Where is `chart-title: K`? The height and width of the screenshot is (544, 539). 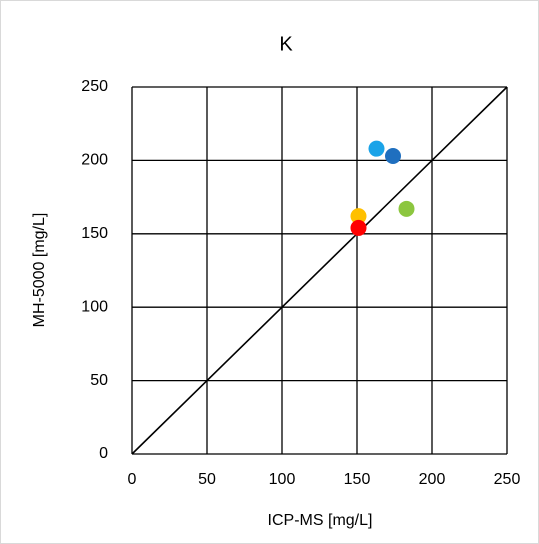 chart-title: K is located at coordinates (286, 44).